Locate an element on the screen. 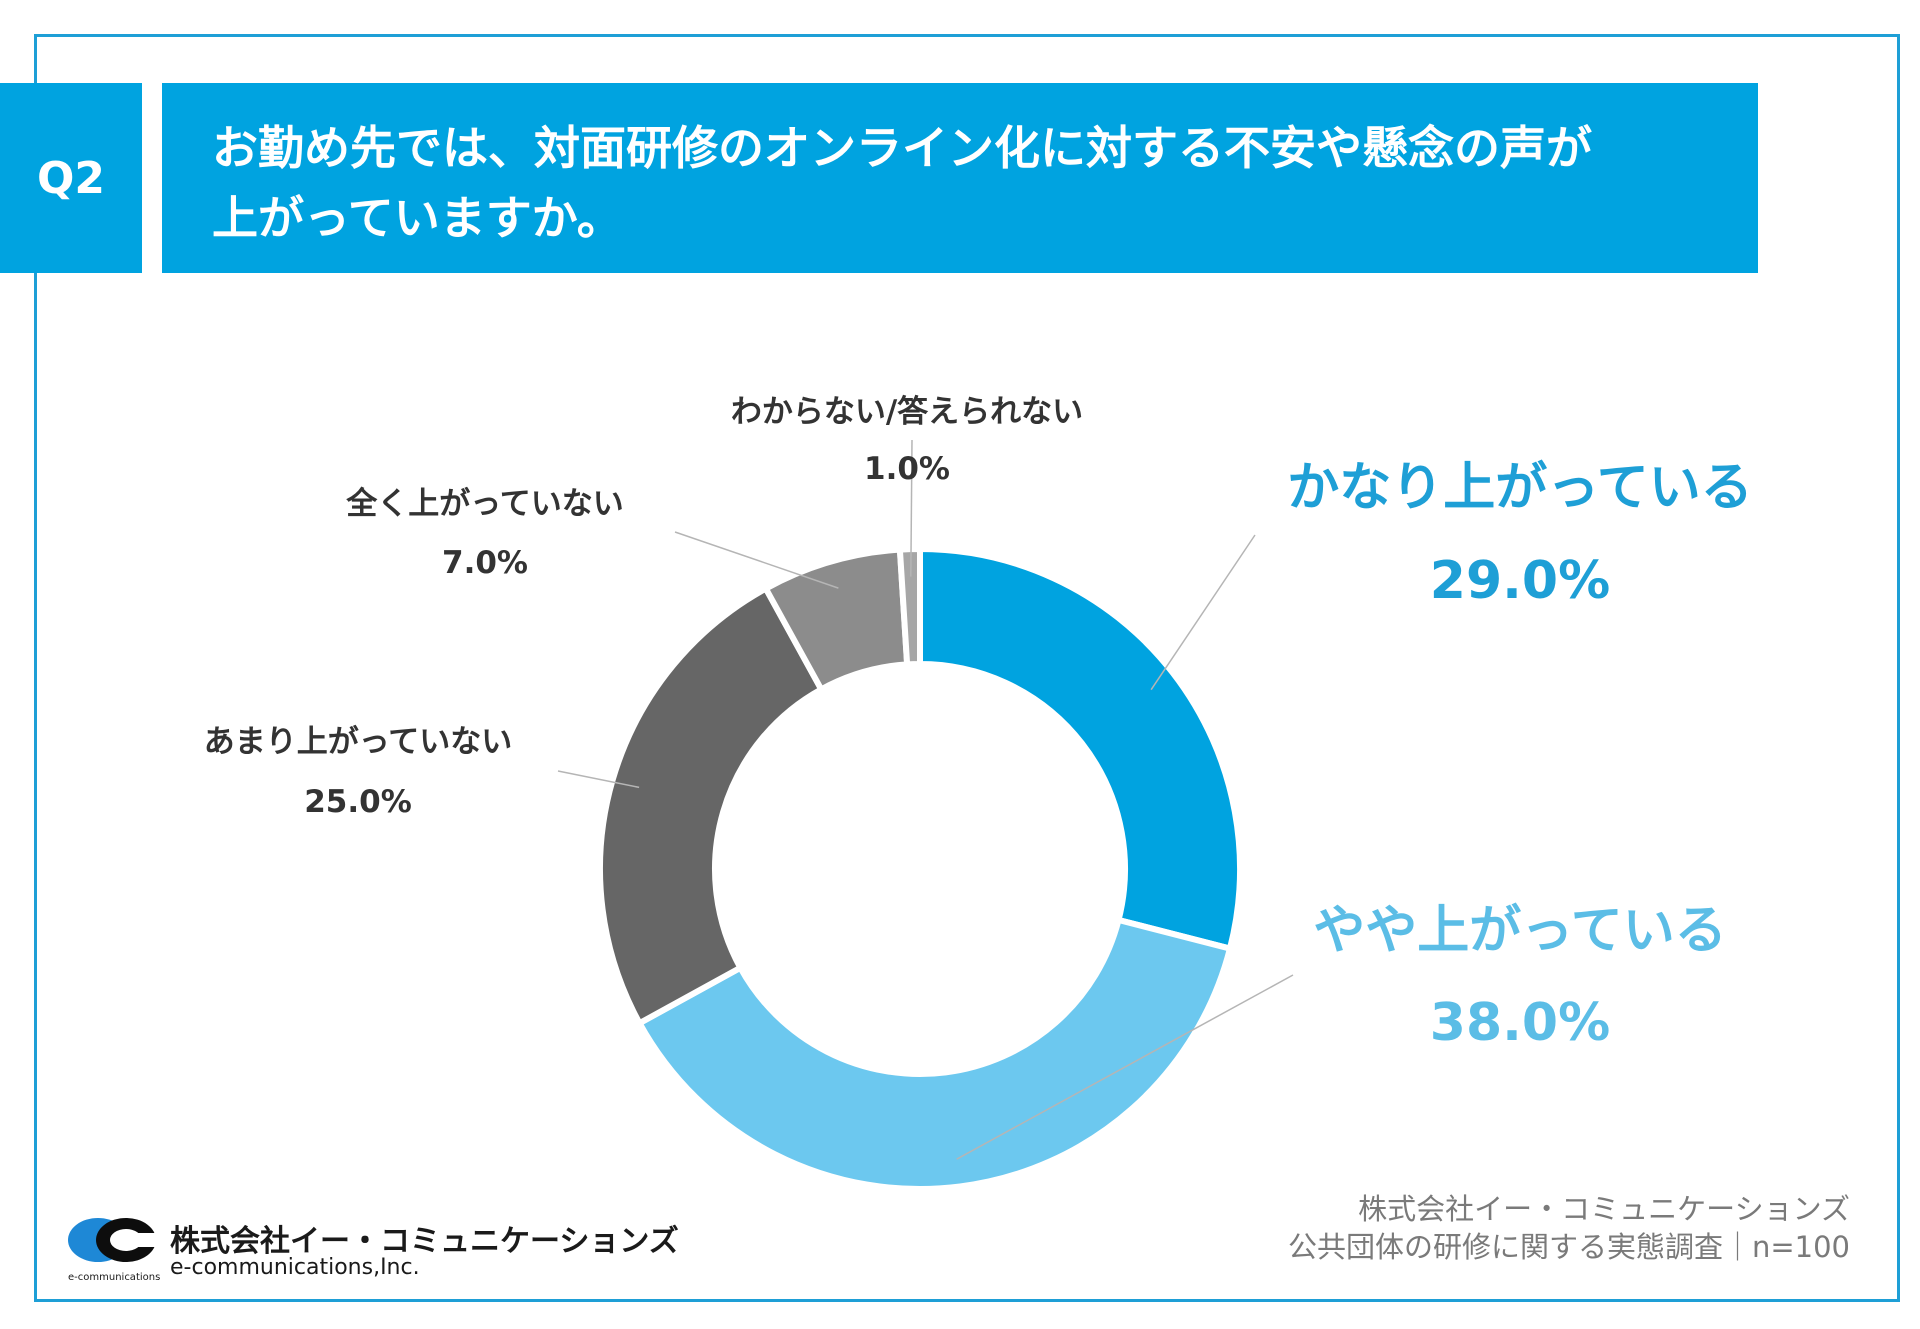  label-slice-3-value: 7.0% is located at coordinates (485, 563).